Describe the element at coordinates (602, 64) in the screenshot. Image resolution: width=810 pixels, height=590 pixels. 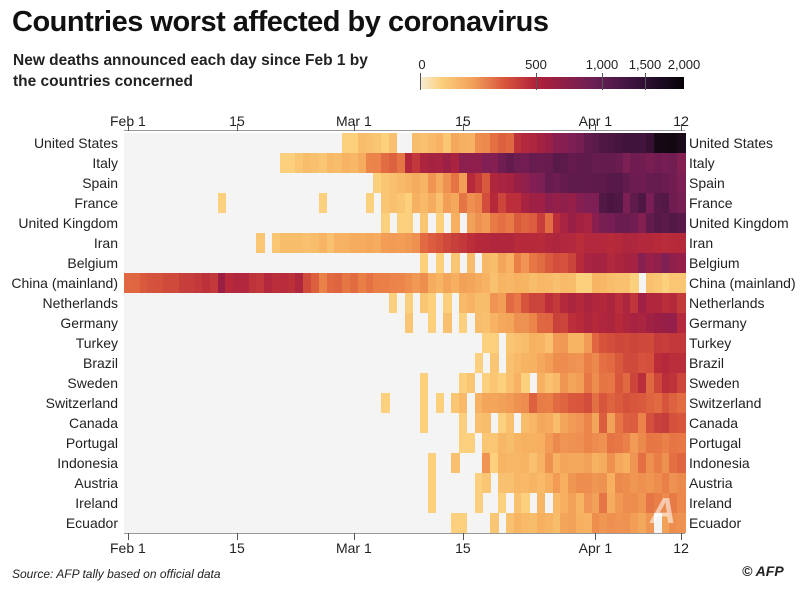
I see `legend-label: 1,000` at that location.